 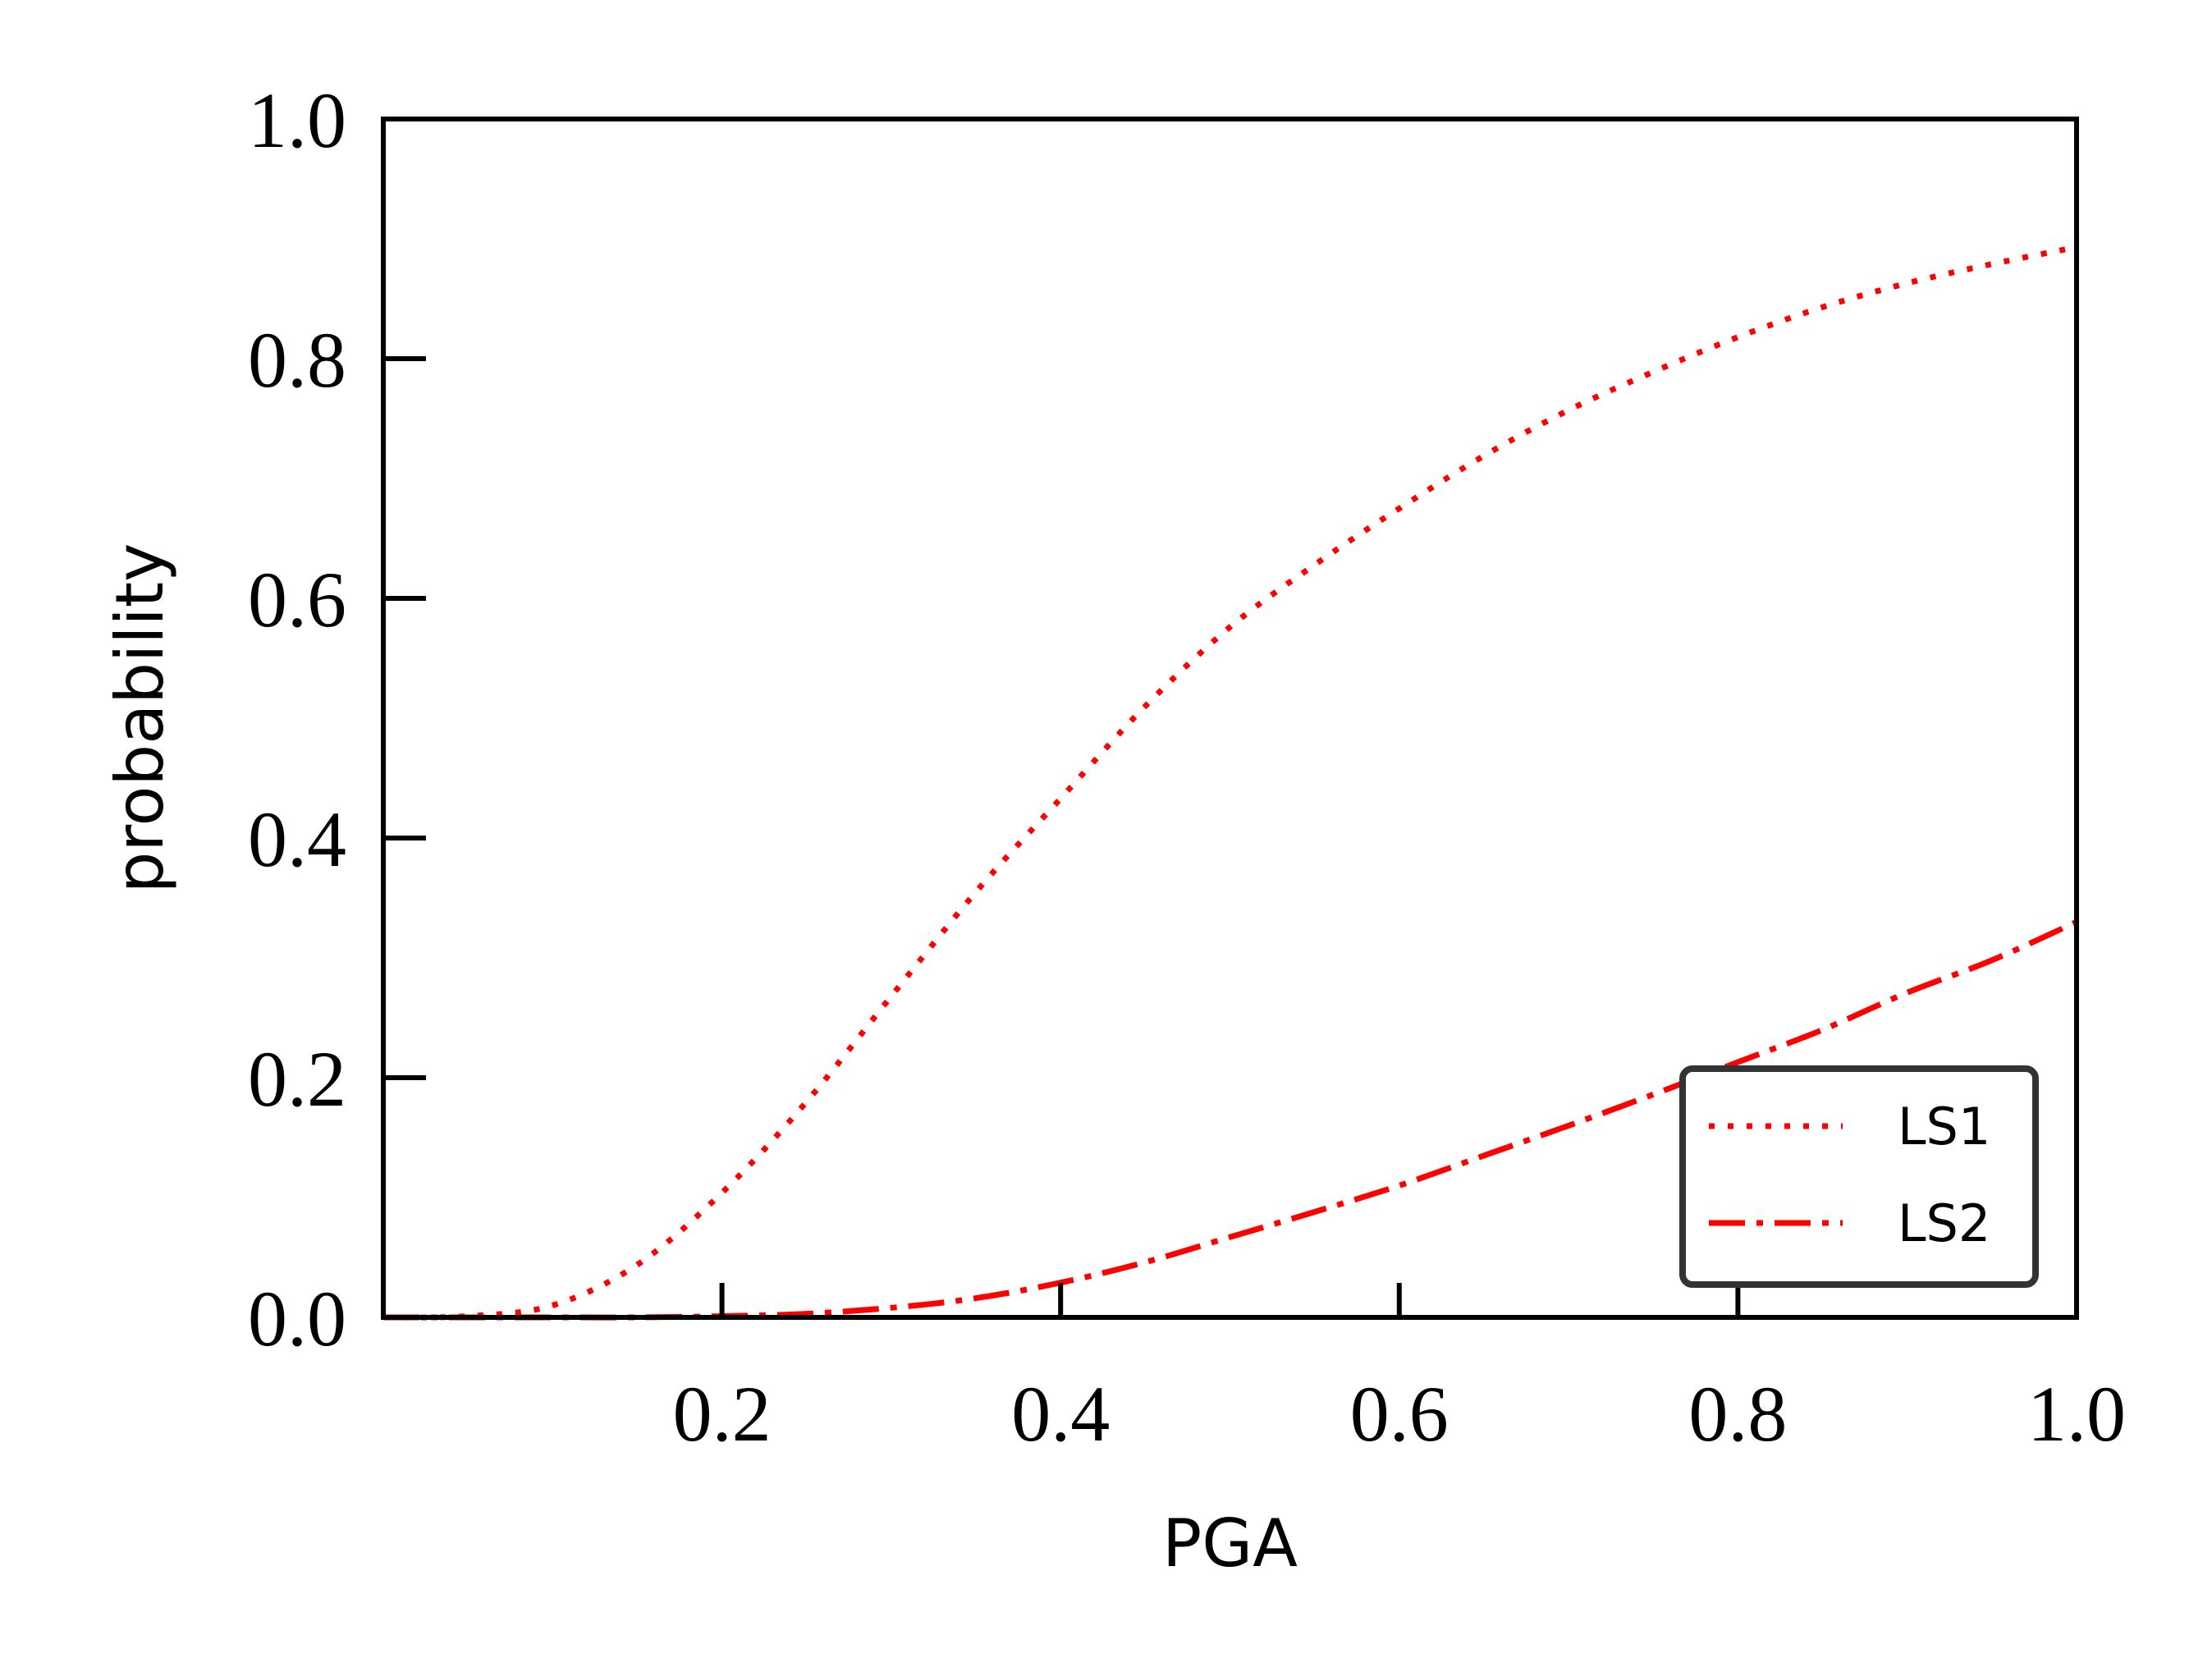 I want to click on x-tick-label: 0.4, so click(x=1061, y=1414).